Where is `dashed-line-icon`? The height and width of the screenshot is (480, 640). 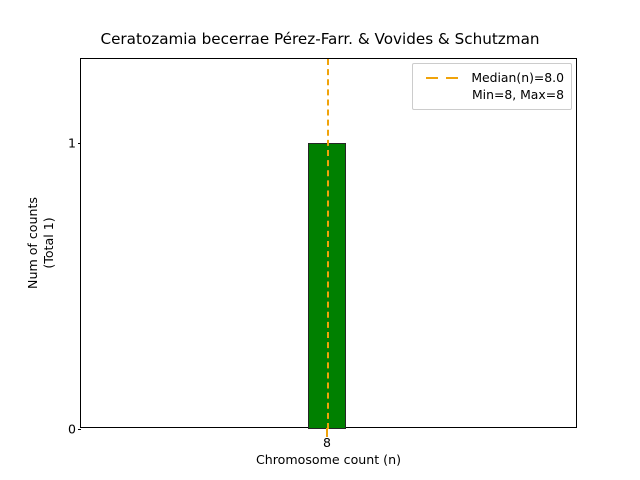 dashed-line-icon is located at coordinates (444, 78).